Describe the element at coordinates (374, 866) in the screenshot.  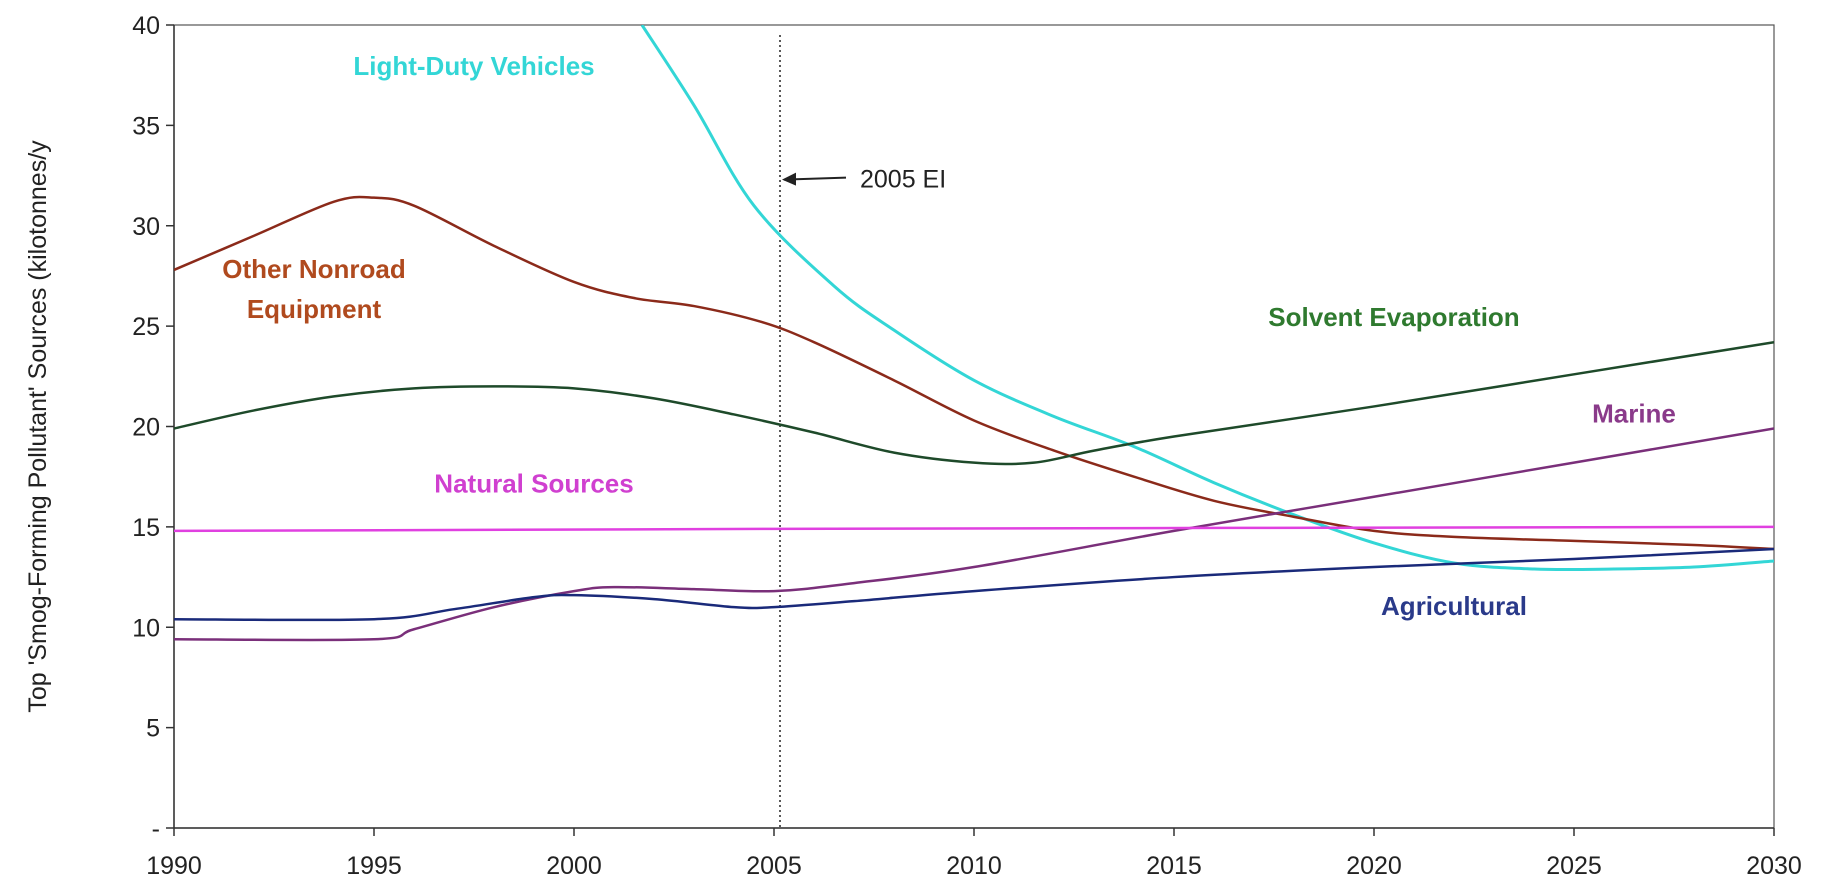
I see `x-tick-label: 1995` at that location.